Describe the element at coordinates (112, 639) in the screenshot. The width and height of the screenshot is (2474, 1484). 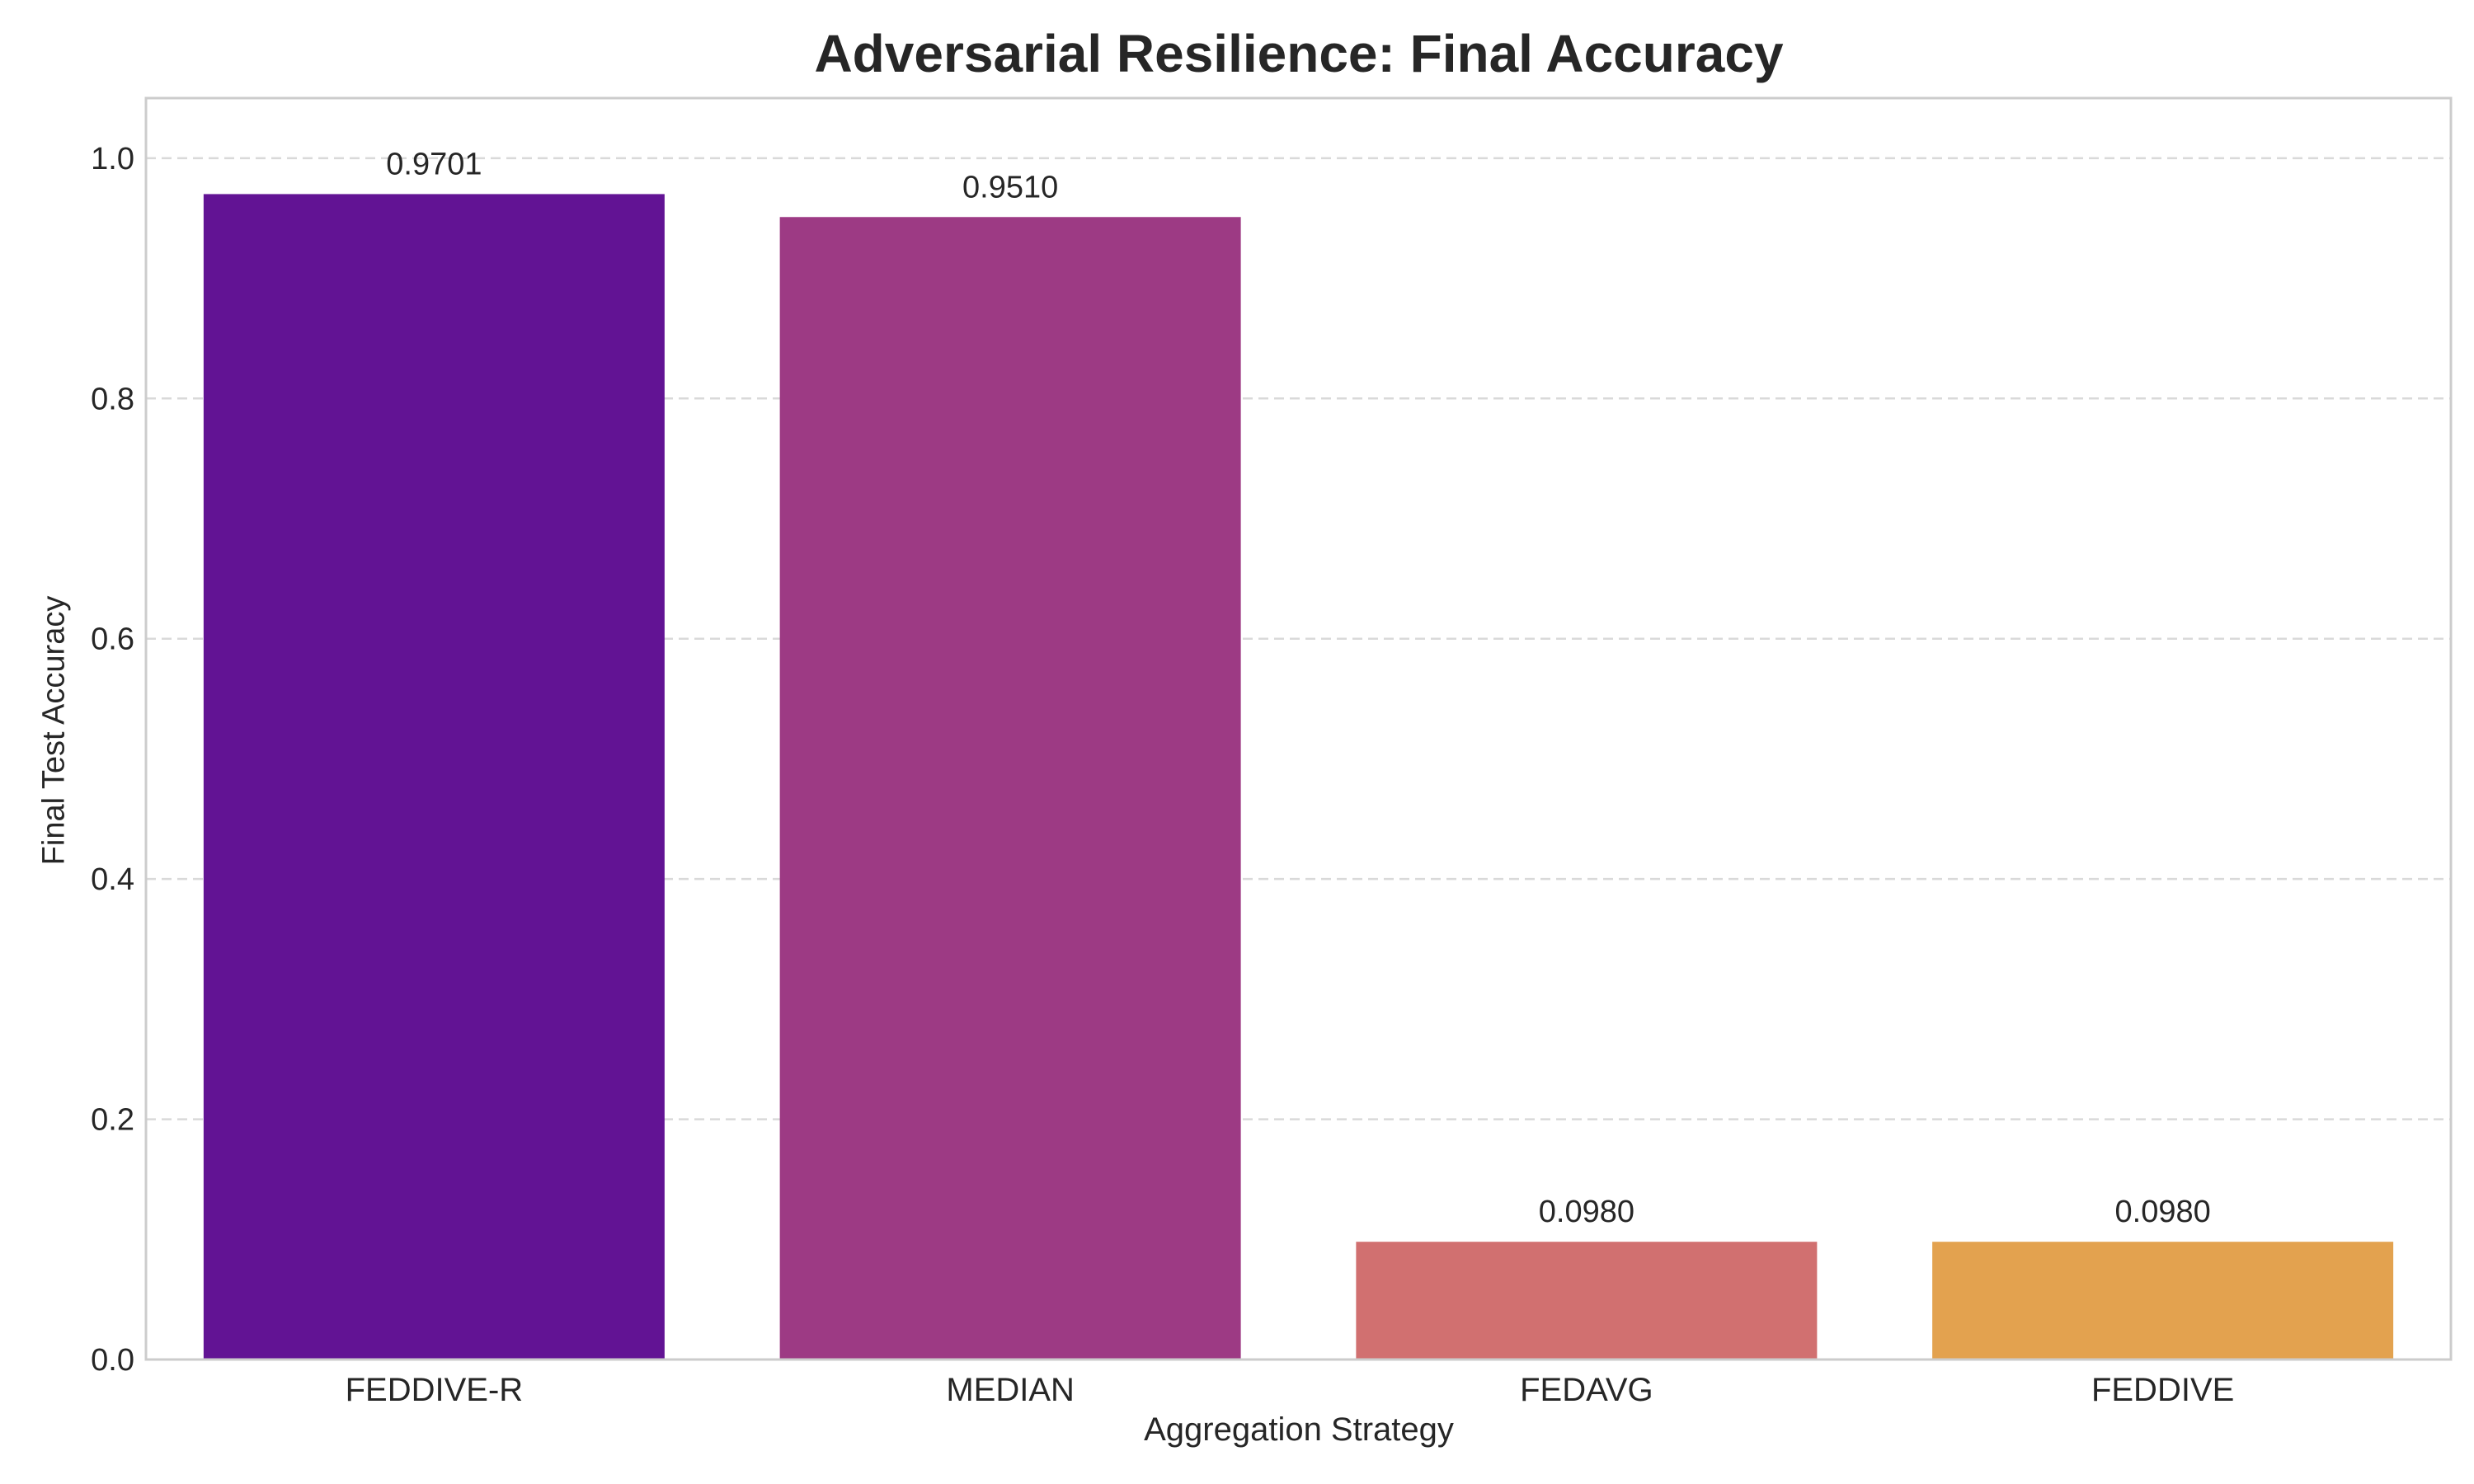
I see `y-tick-label: 0.6` at that location.